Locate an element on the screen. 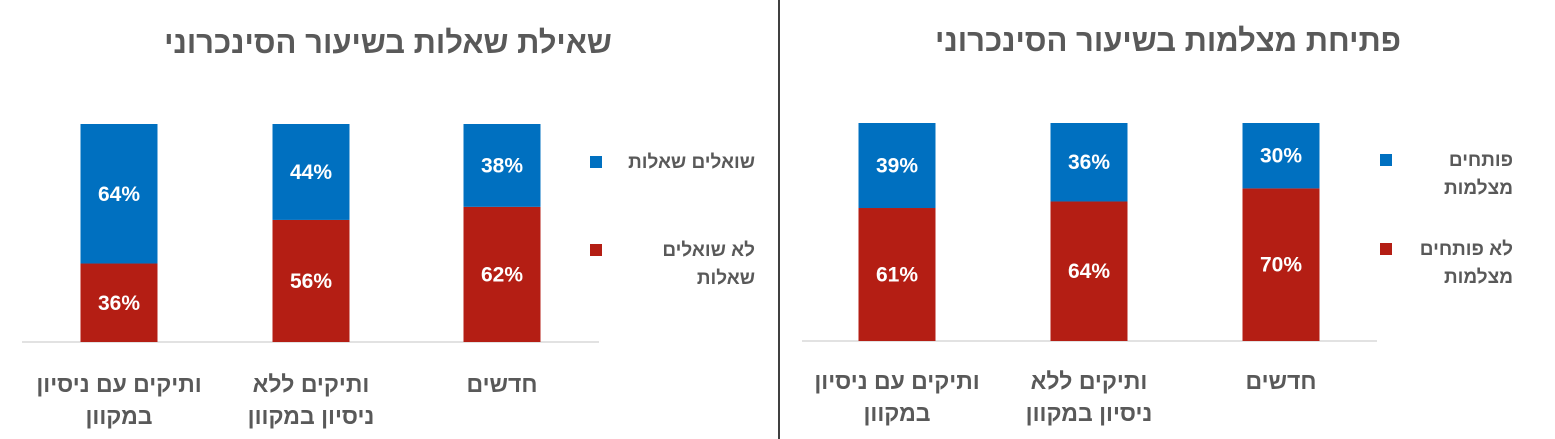  data-label: 38% is located at coordinates (502, 165).